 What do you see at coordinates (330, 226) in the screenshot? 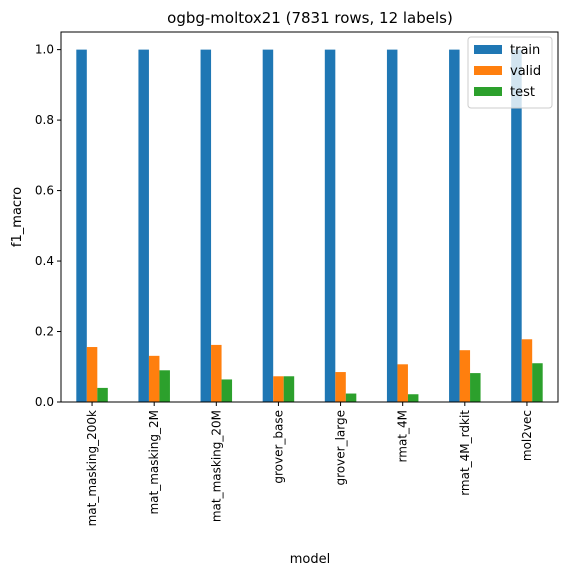
I see `bar-train-grover-large` at bounding box center [330, 226].